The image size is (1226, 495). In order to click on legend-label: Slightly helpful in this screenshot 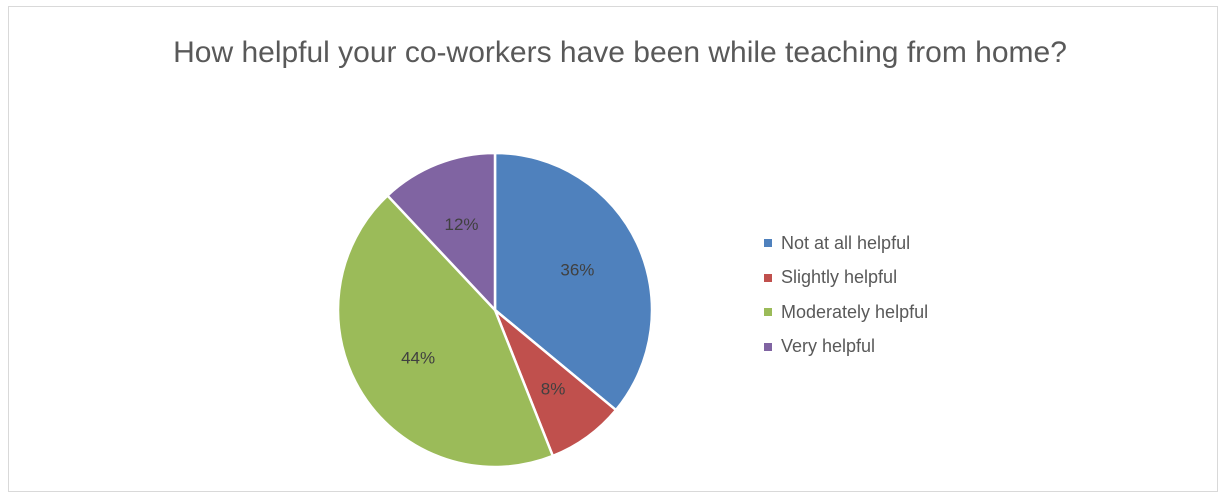, I will do `click(839, 277)`.